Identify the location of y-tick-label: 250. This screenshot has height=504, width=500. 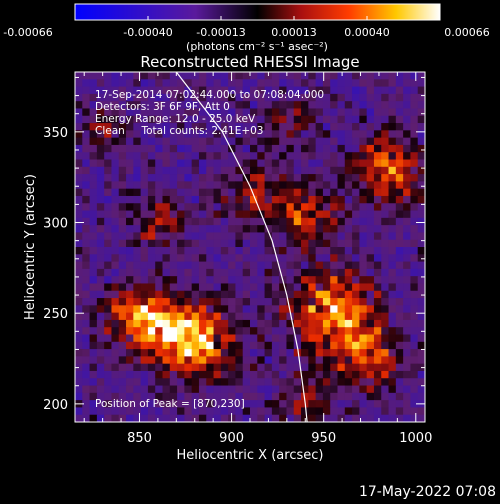
(55, 314).